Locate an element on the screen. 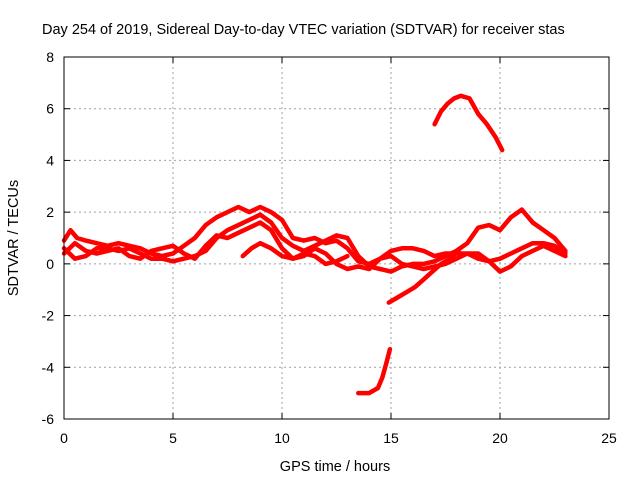  series-trace-b is located at coordinates (314, 240).